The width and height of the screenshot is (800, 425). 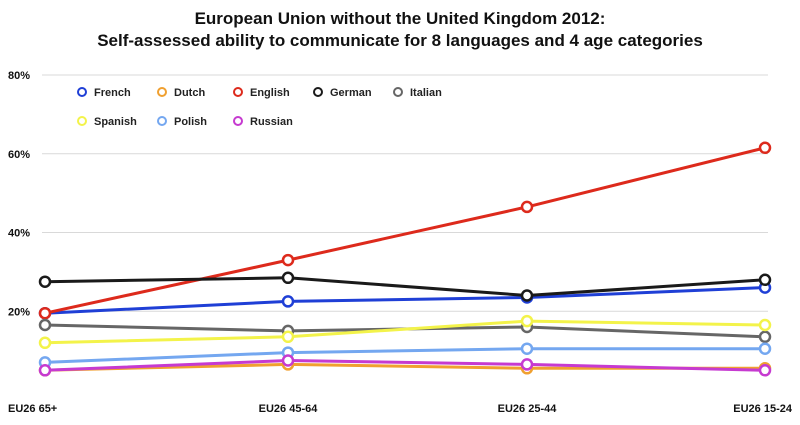 I want to click on series-line-french, so click(x=405, y=300).